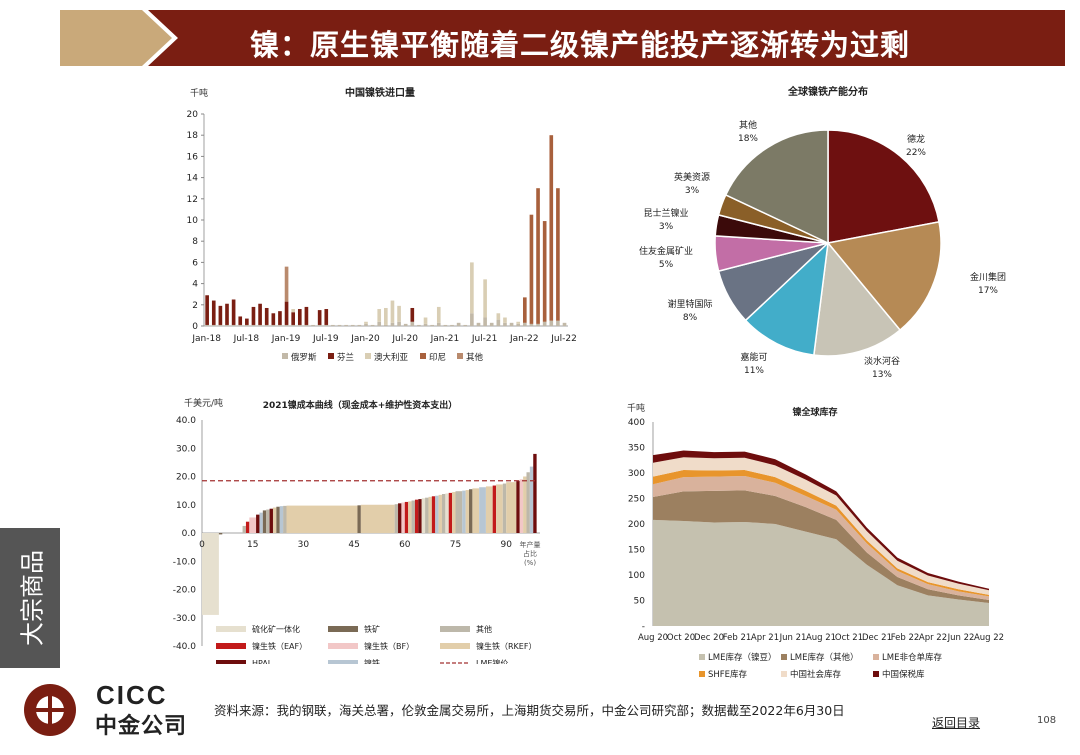 The image size is (1080, 755). What do you see at coordinates (185, 562) in the screenshot?
I see `y-tick-label: -10.0` at bounding box center [185, 562].